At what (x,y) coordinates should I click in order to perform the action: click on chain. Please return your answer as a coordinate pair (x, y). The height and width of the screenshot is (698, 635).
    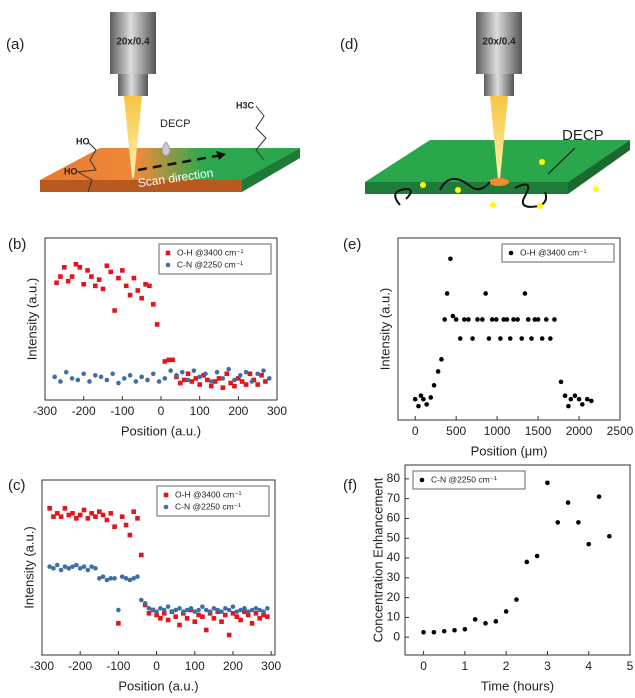
    Looking at the image, I should click on (261, 133).